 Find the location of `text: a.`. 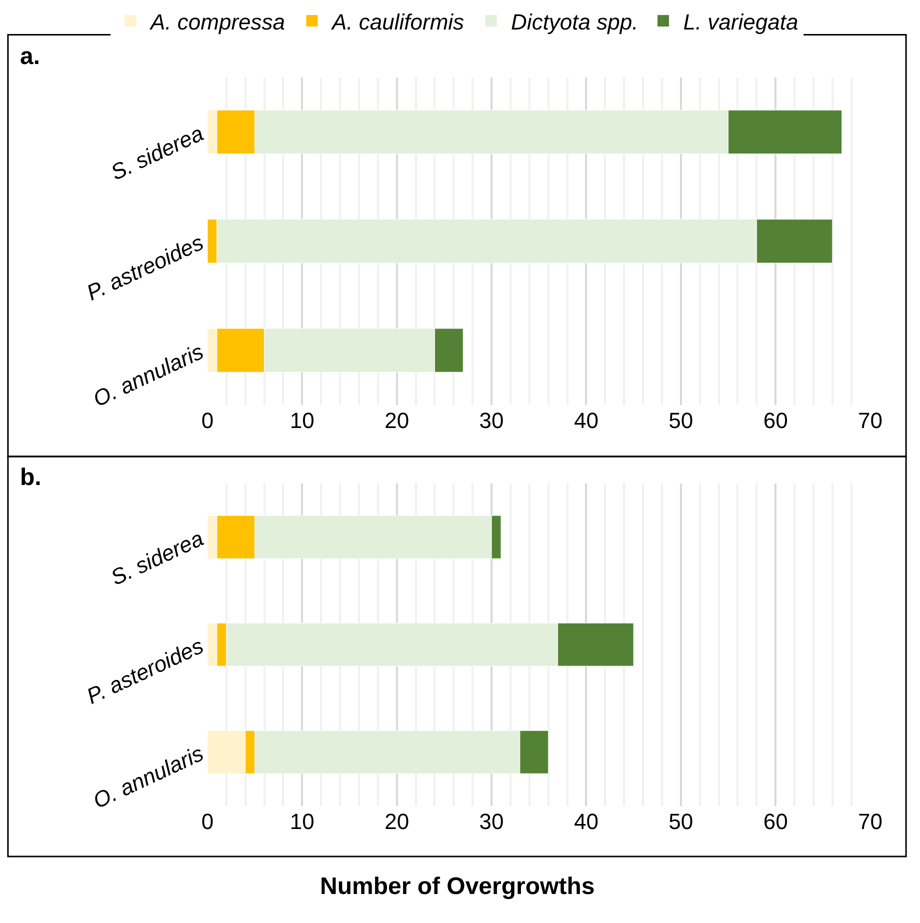

text: a. is located at coordinates (30, 56).